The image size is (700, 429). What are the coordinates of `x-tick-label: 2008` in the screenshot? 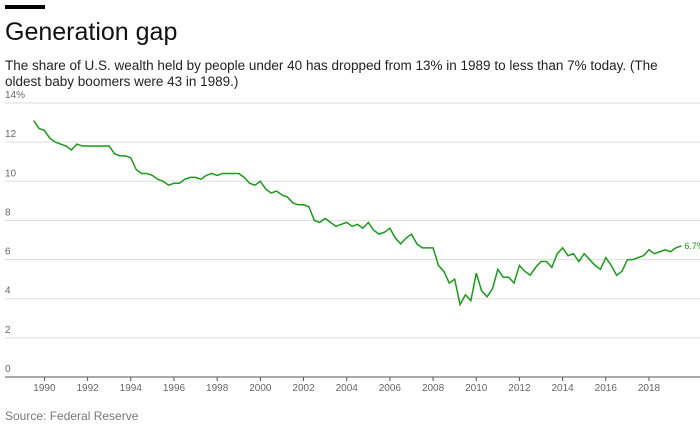 It's located at (433, 388).